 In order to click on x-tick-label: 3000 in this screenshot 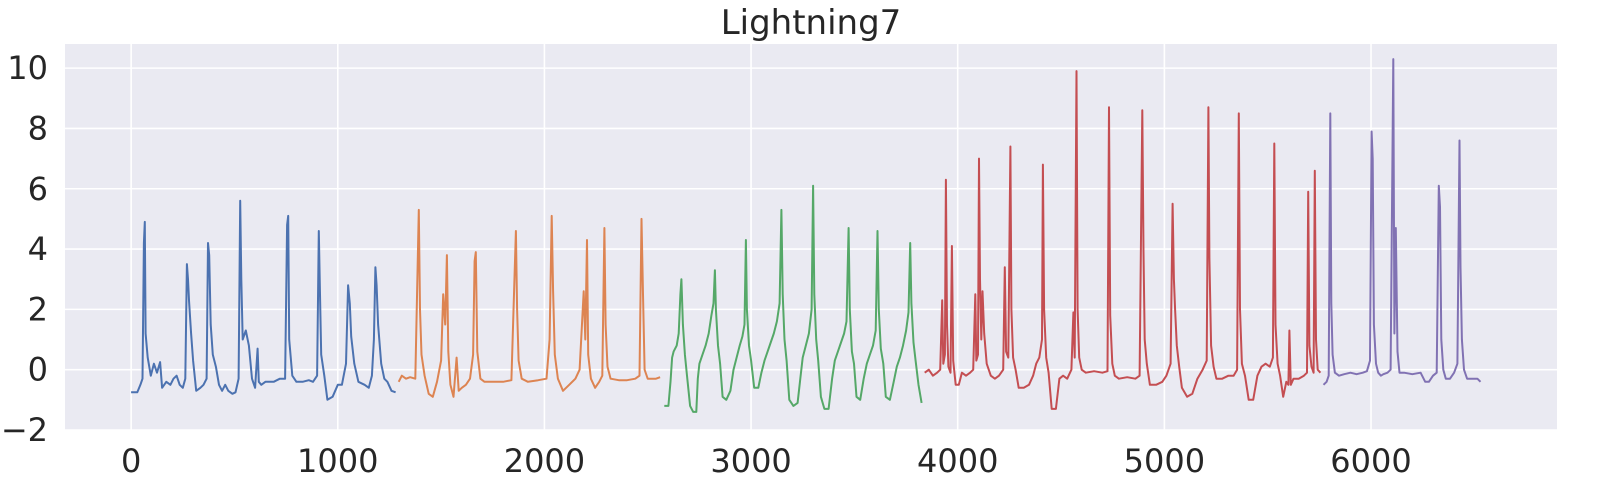, I will do `click(750, 461)`.